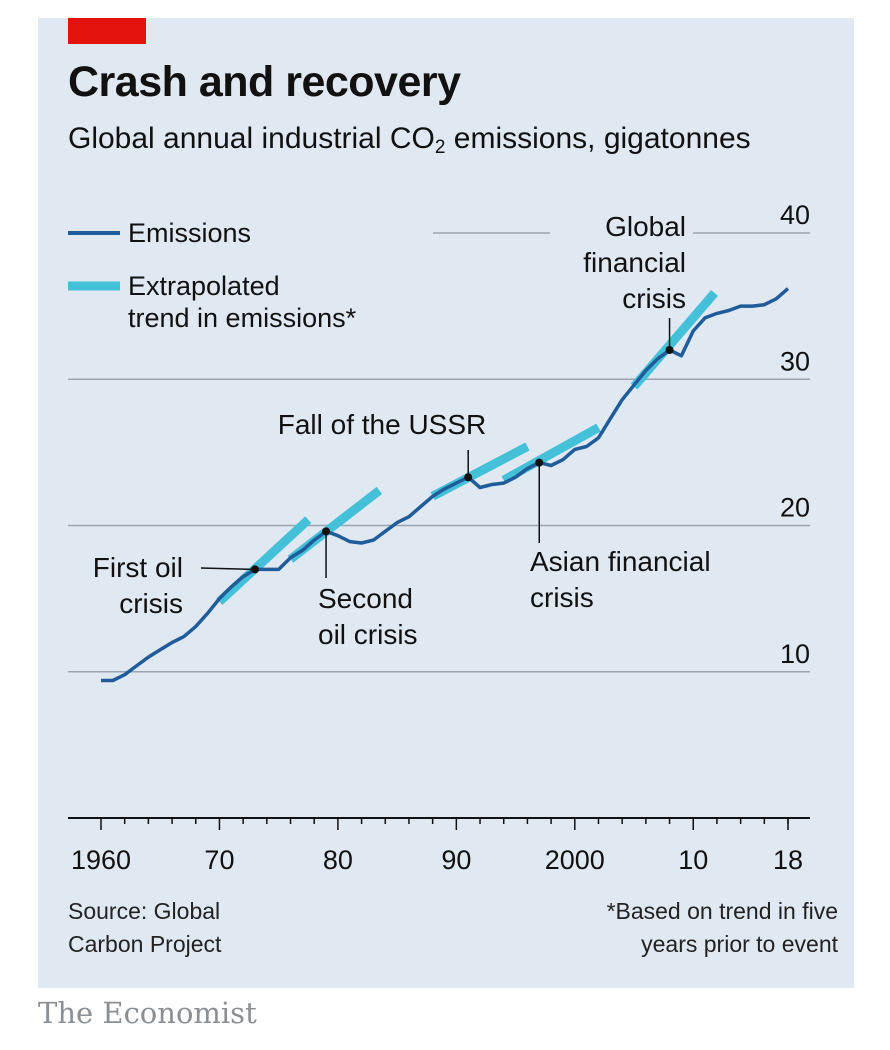 The image size is (890, 1050). I want to click on subtitle-text: Global annual industrial CO, so click(251, 138).